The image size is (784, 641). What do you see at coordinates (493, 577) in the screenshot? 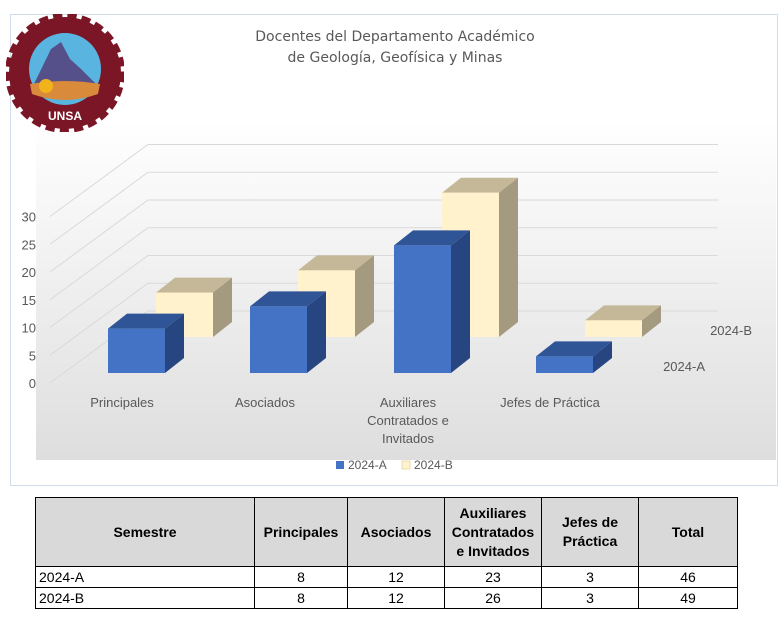
I see `cell: 23` at bounding box center [493, 577].